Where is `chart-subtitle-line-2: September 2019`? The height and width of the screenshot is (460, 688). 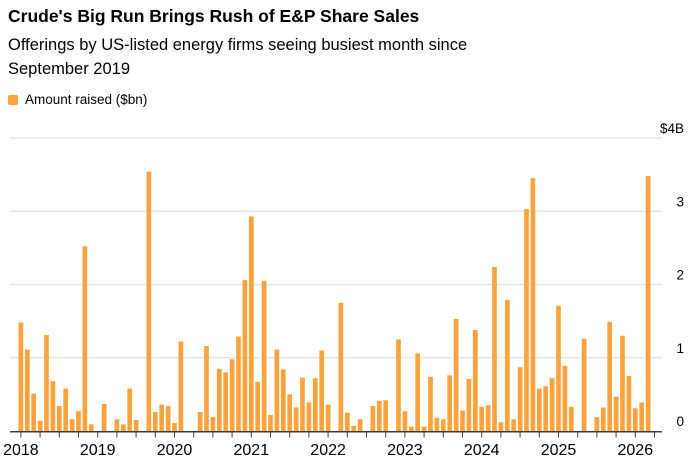
chart-subtitle-line-2: September 2019 is located at coordinates (69, 69).